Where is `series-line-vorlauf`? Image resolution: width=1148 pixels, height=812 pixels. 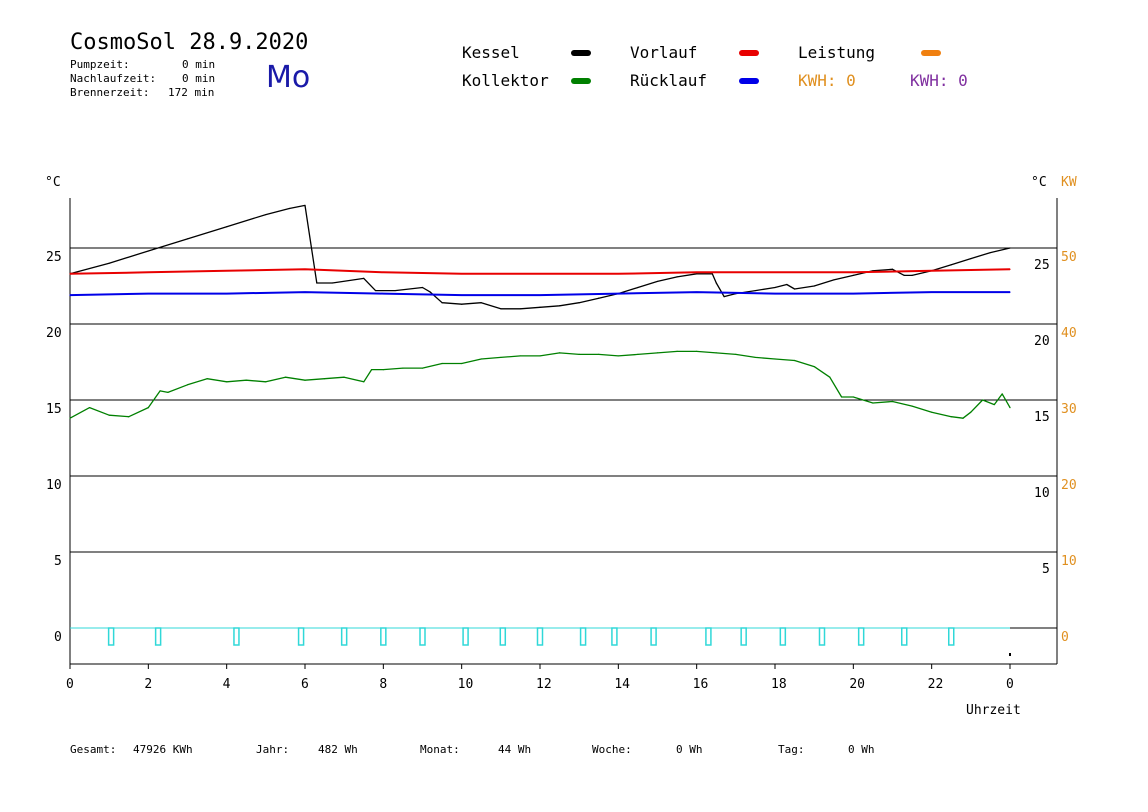 series-line-vorlauf is located at coordinates (540, 271).